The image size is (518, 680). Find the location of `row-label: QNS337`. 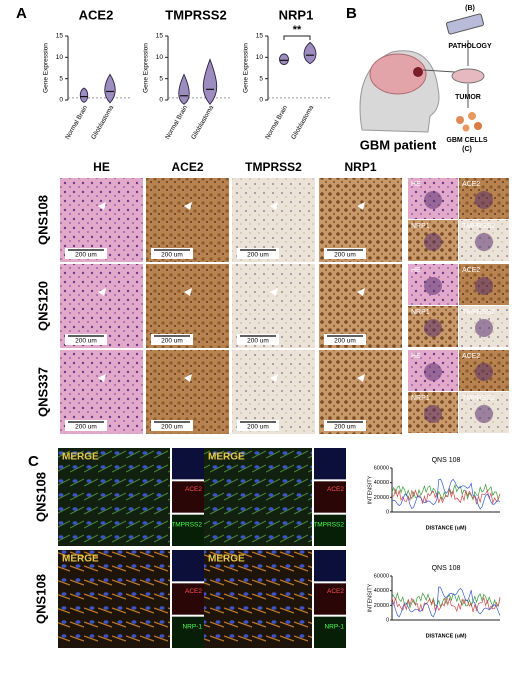

row-label: QNS337 is located at coordinates (42, 392).